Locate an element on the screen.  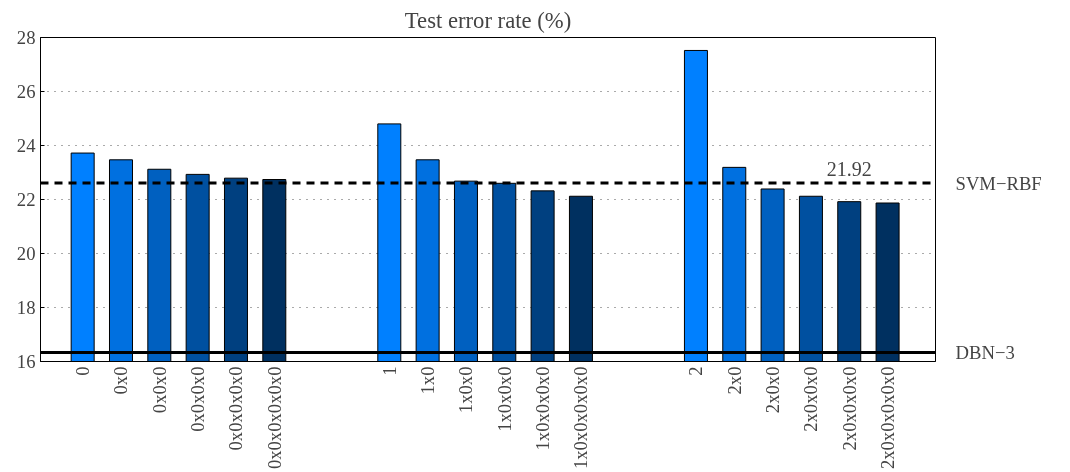
x-tick-label: 1x0x0x0x0 is located at coordinates (543, 408).